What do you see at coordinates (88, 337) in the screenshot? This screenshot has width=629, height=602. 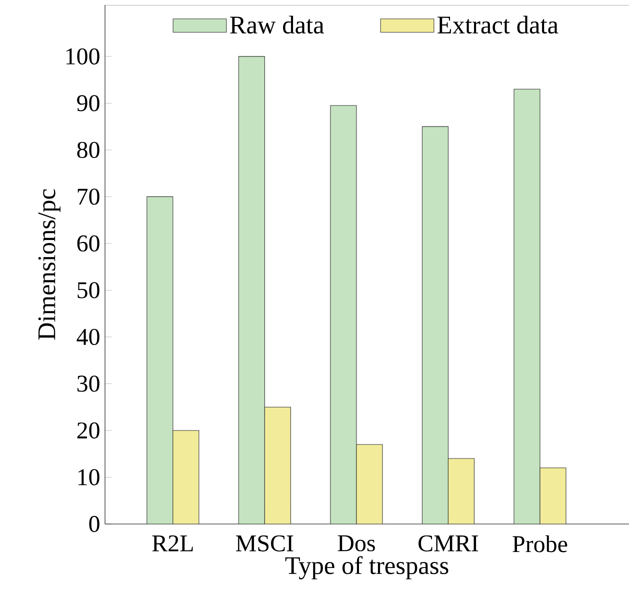 I see `y-tick-label: 40` at bounding box center [88, 337].